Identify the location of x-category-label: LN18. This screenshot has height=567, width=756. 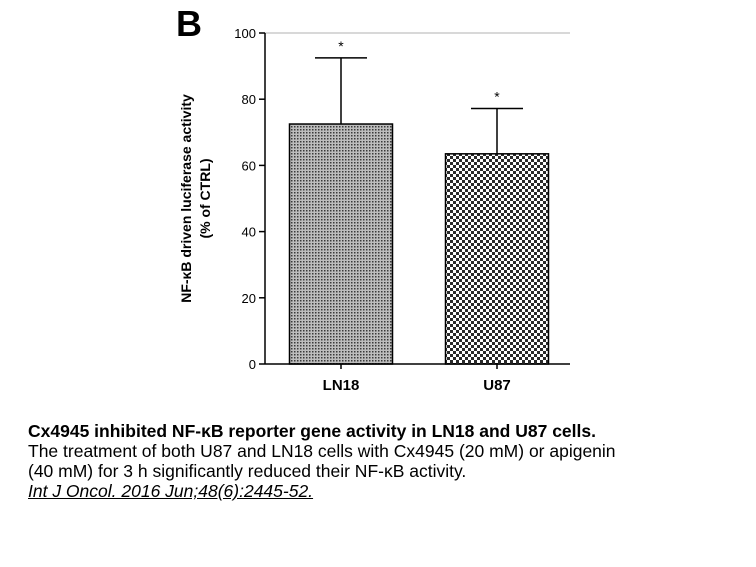
(341, 385).